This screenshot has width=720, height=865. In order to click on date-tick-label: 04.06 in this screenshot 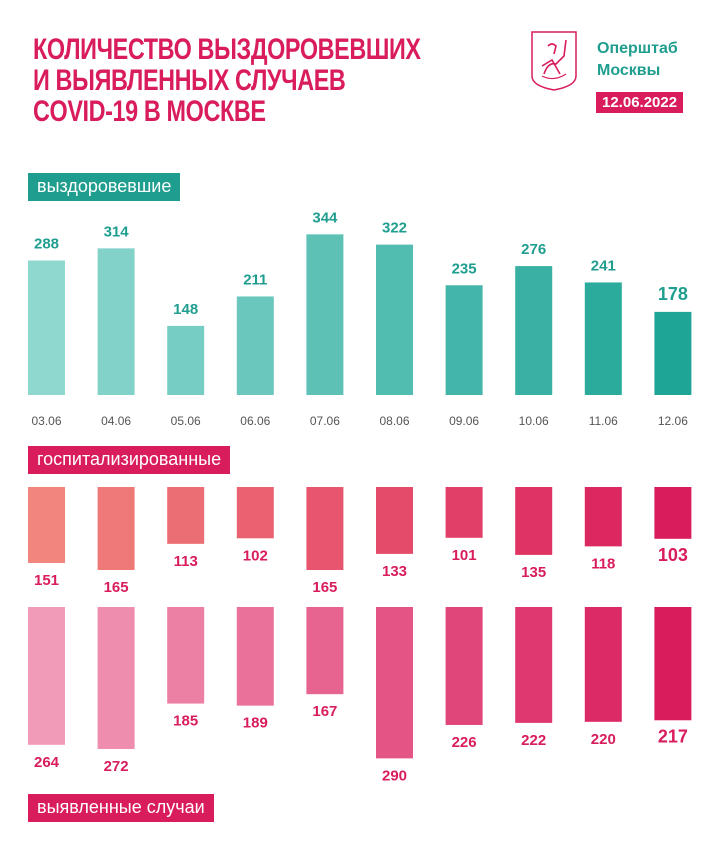, I will do `click(116, 421)`.